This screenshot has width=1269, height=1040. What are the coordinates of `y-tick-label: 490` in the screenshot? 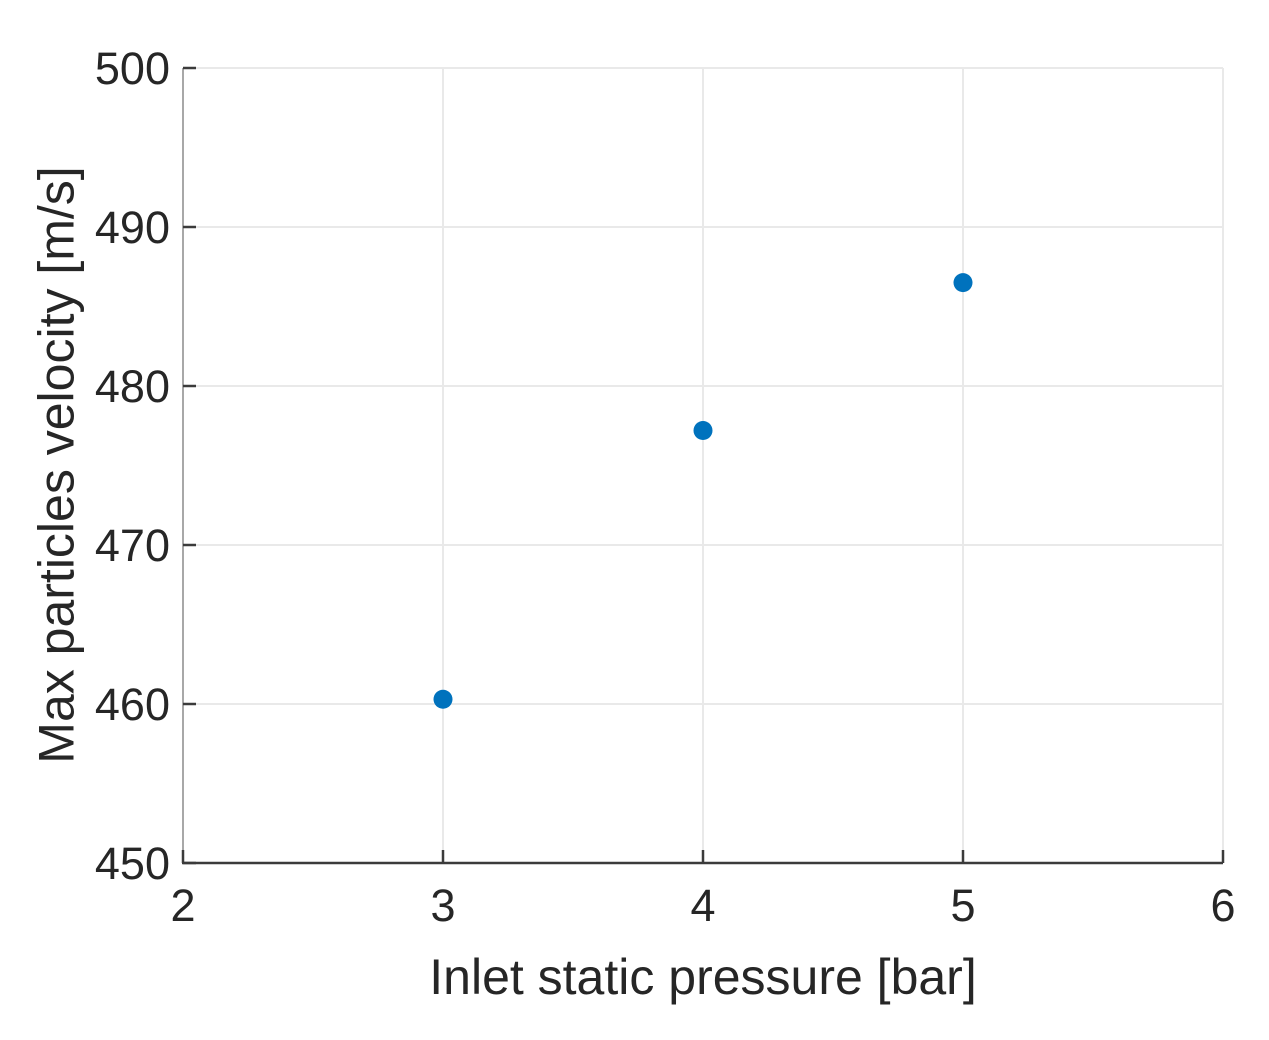 It's located at (132, 227).